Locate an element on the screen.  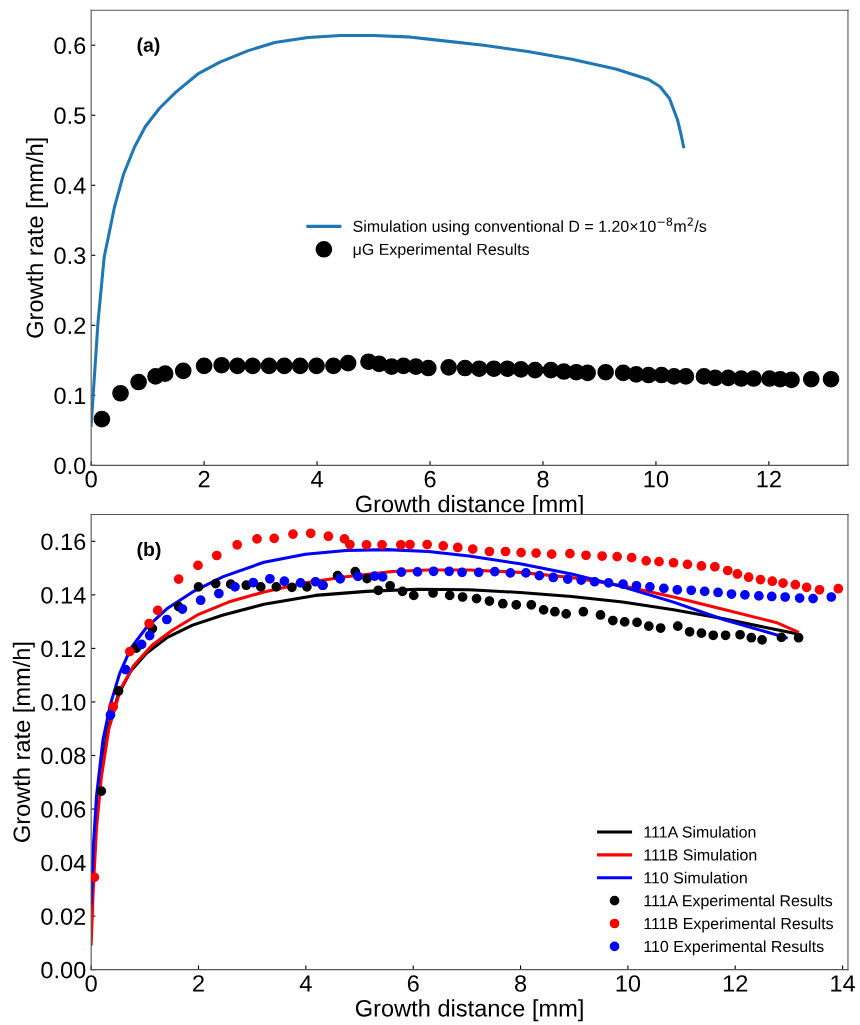
annotation: (b) is located at coordinates (149, 551).